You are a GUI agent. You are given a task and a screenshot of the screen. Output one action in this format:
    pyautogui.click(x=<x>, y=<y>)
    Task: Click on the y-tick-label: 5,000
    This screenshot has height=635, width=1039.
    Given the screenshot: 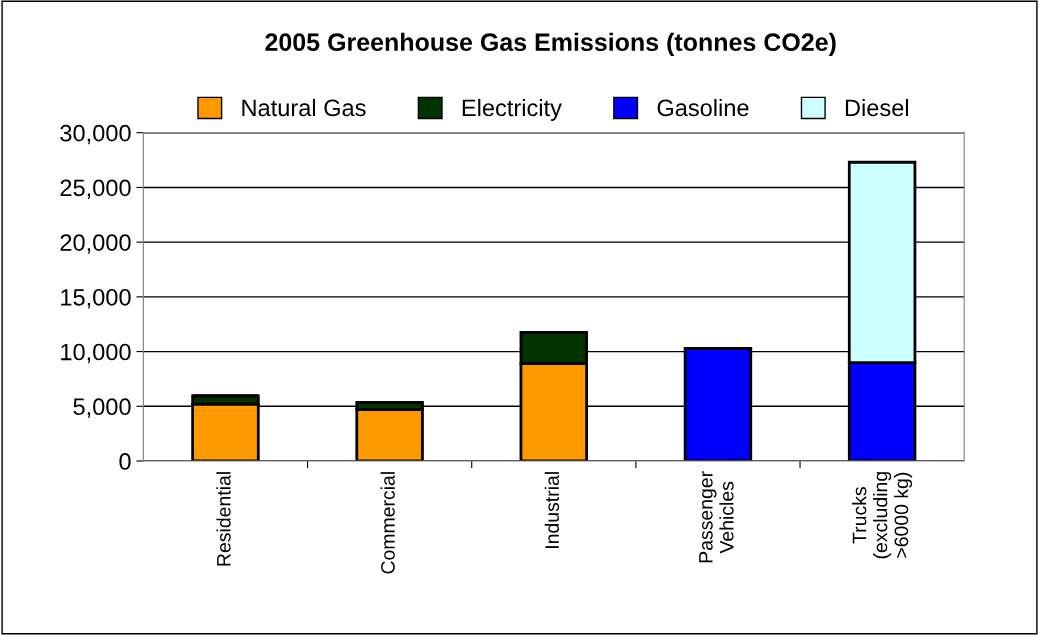 What is the action you would take?
    pyautogui.click(x=102, y=408)
    